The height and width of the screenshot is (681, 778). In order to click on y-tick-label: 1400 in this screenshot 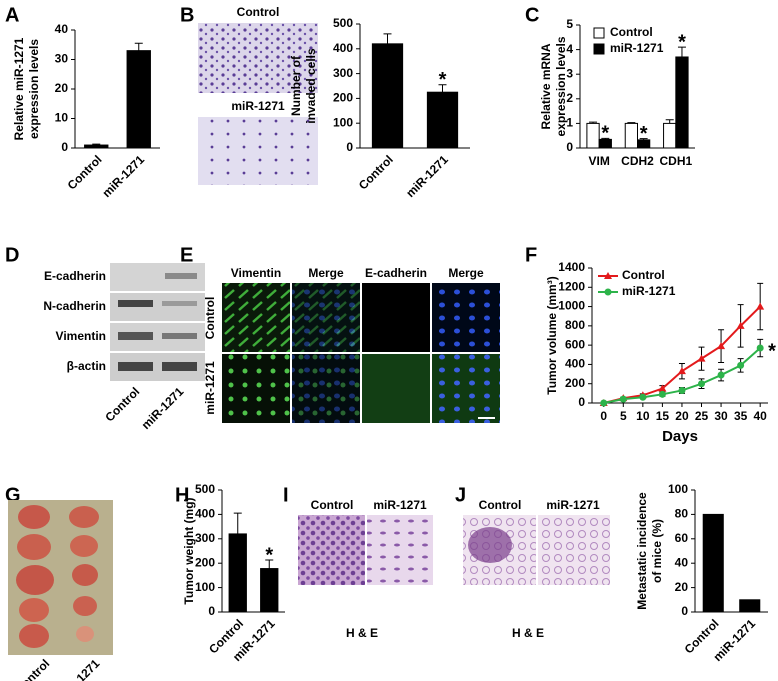, I will do `click(571, 267)`.